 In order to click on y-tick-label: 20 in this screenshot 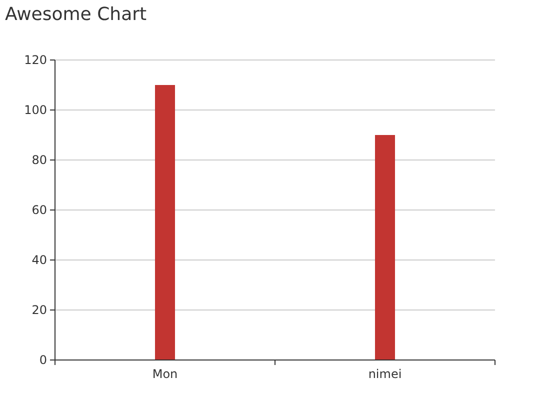, I will do `click(39, 310)`.